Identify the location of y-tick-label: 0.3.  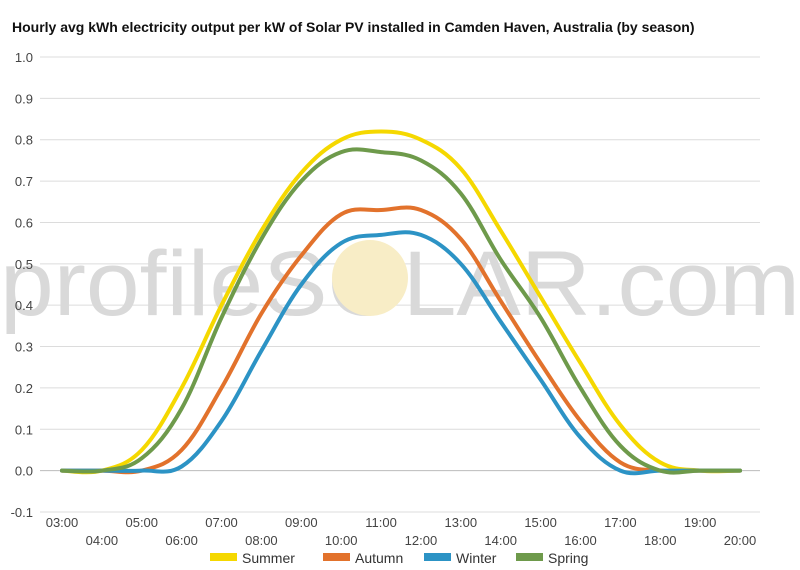
(24, 347).